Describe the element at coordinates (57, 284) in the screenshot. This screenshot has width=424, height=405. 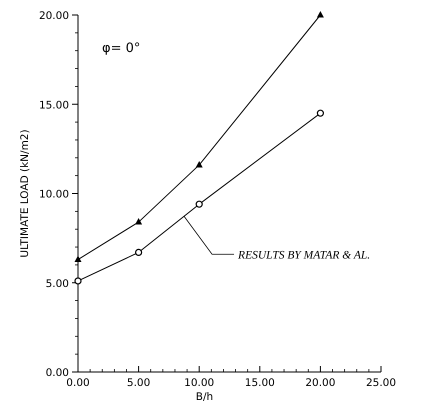
I see `y-tick-label: 5.00` at that location.